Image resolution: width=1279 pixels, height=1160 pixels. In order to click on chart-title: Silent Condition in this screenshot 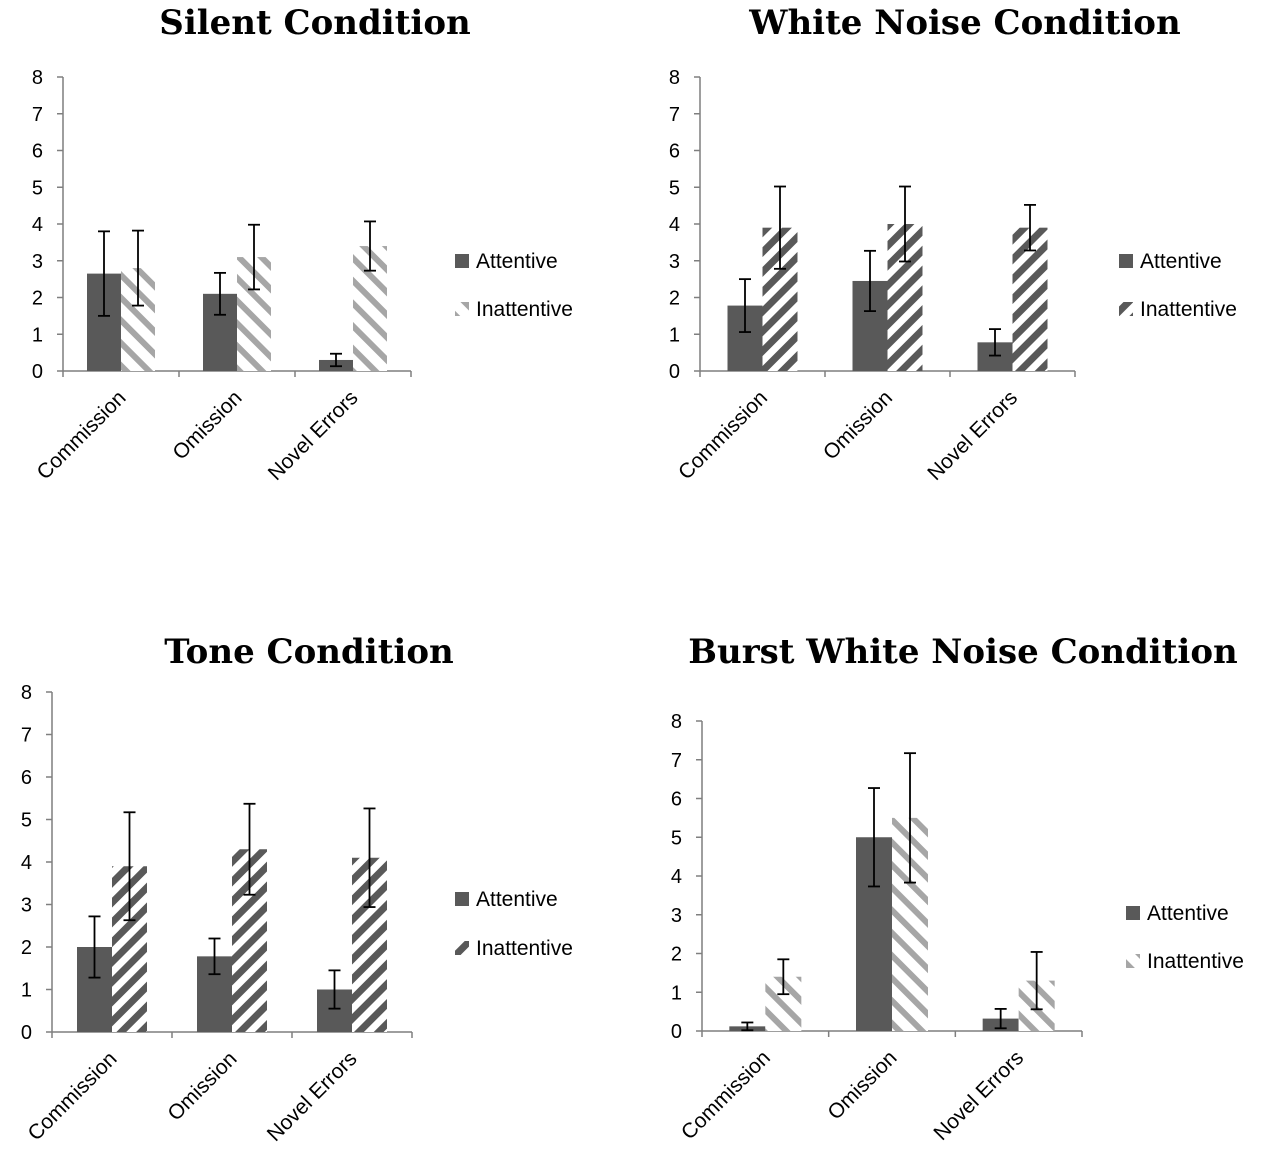, I will do `click(314, 23)`.